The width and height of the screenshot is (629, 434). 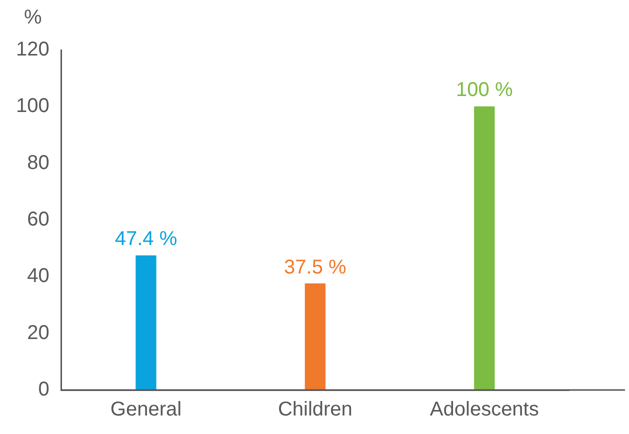 What do you see at coordinates (44, 389) in the screenshot?
I see `y-tick-label: 0` at bounding box center [44, 389].